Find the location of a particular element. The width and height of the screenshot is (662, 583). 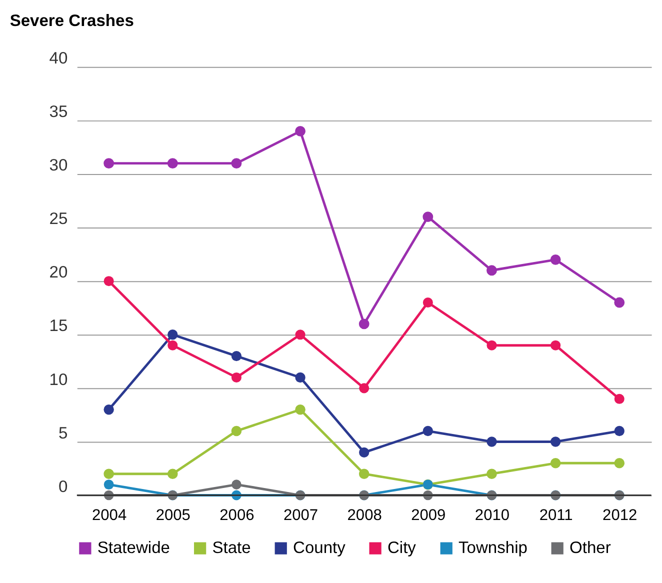

legend-label: City is located at coordinates (402, 548).